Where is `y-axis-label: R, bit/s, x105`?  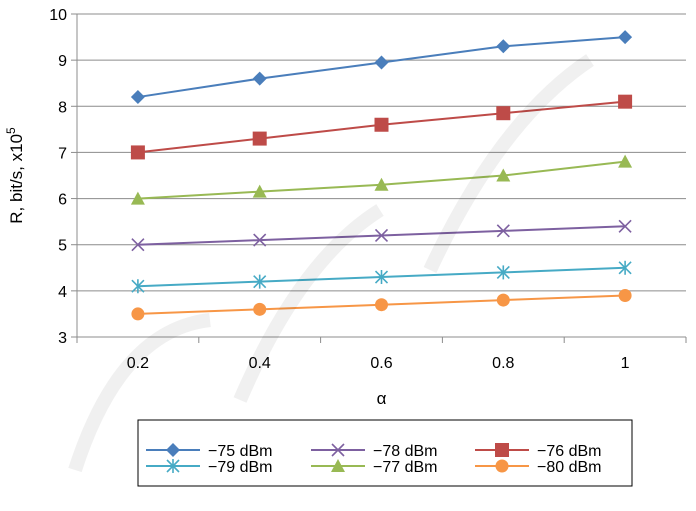 y-axis-label: R, bit/s, x105 is located at coordinates (15, 175).